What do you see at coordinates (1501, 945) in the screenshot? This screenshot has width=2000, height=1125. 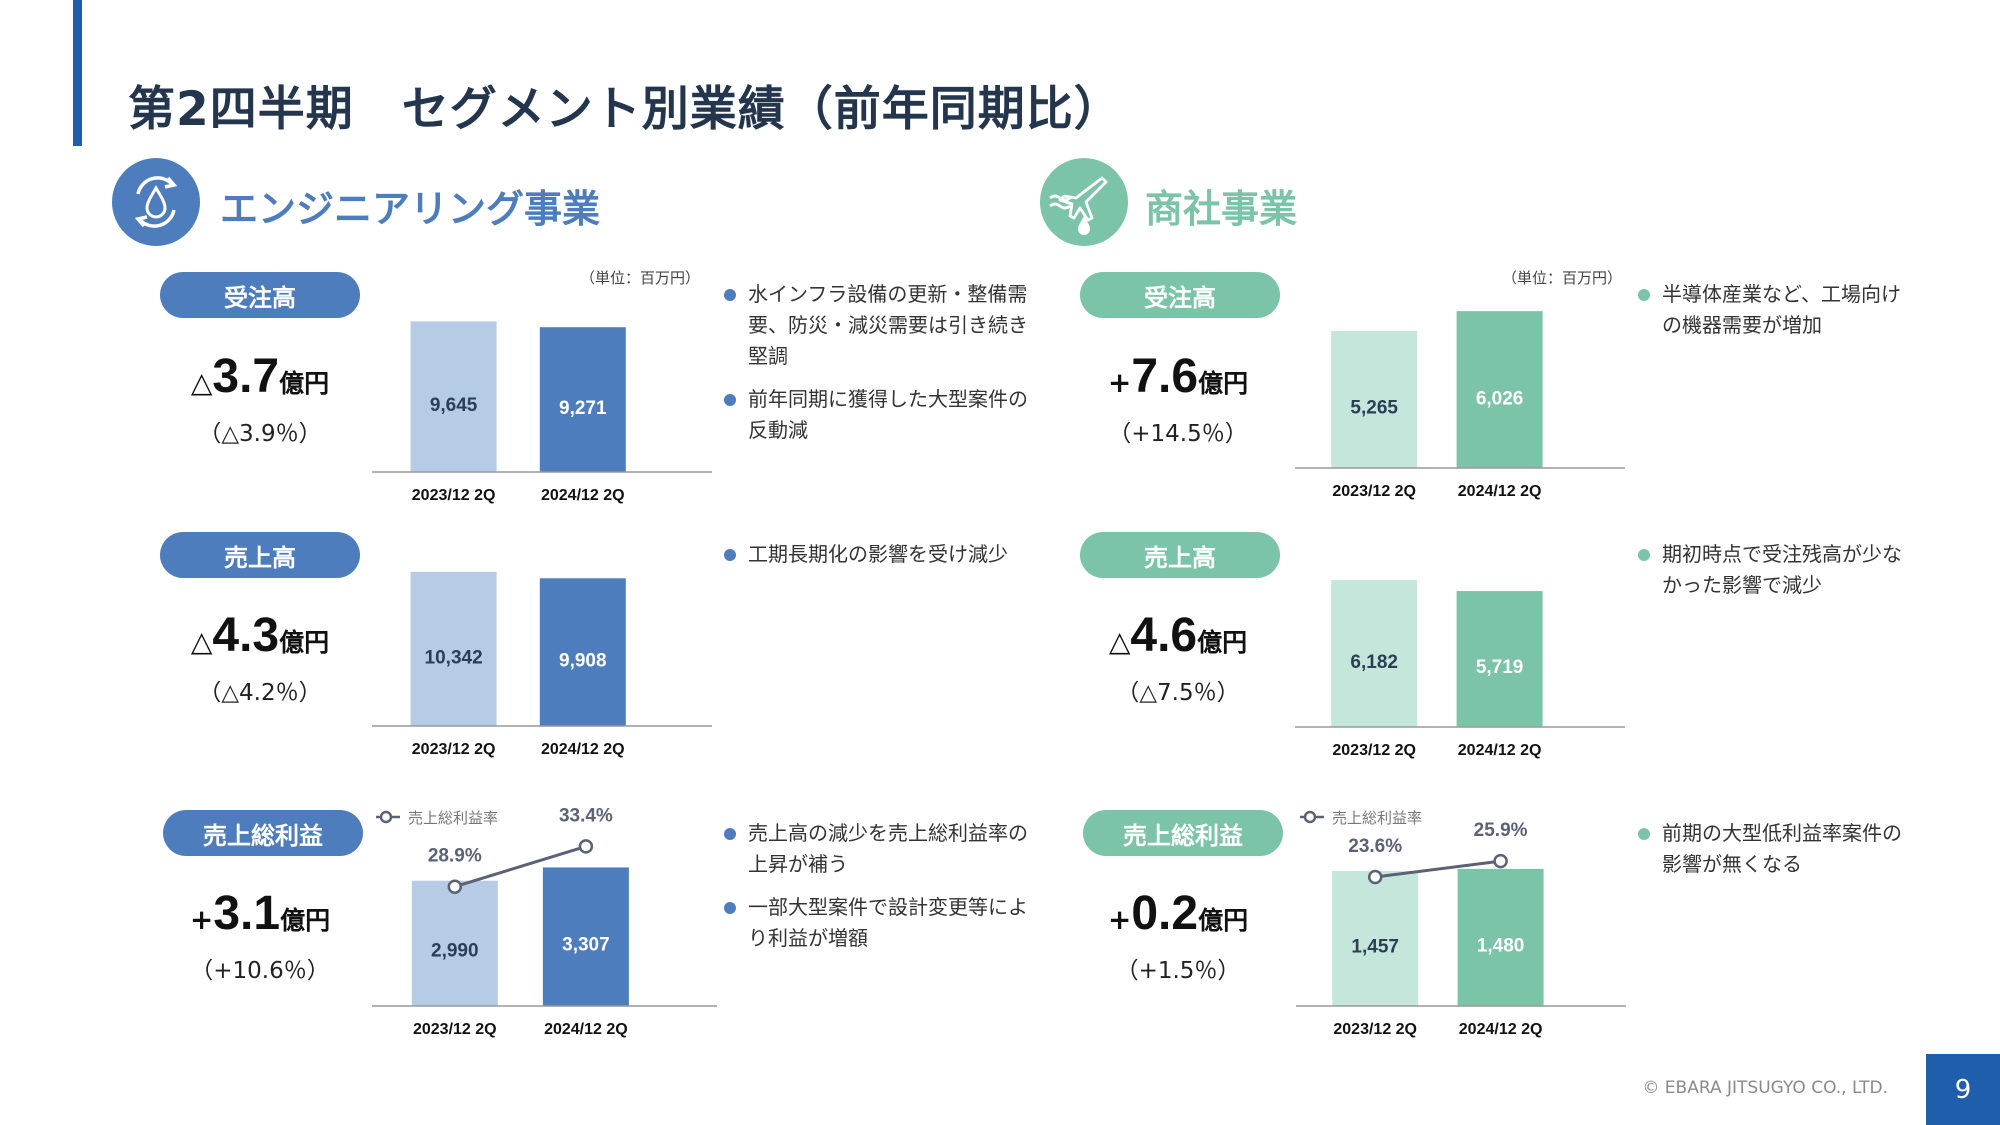 I see `bar-value-label: 1,480` at bounding box center [1501, 945].